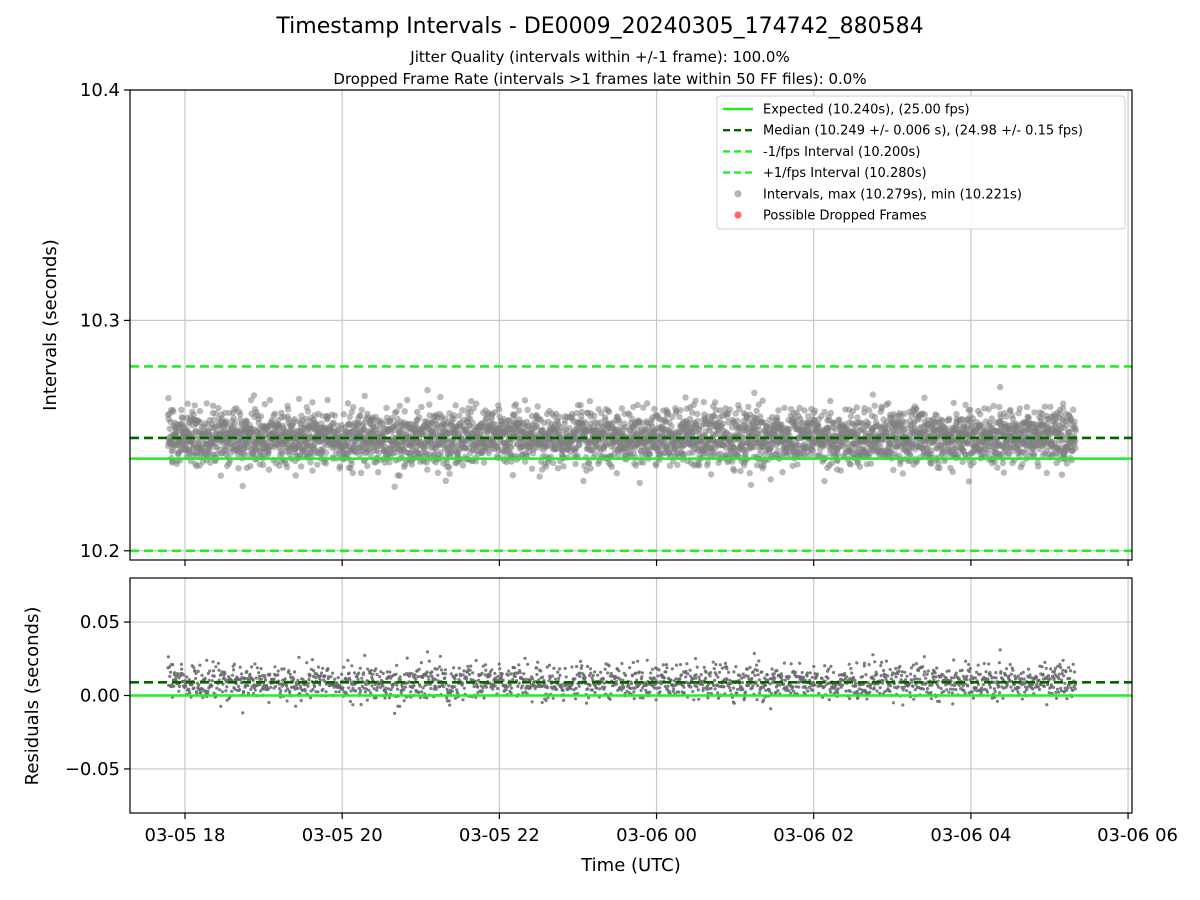 Image resolution: width=1200 pixels, height=900 pixels. Describe the element at coordinates (845, 216) in the screenshot. I see `legend-entry: Possible Dropped Frames` at that location.